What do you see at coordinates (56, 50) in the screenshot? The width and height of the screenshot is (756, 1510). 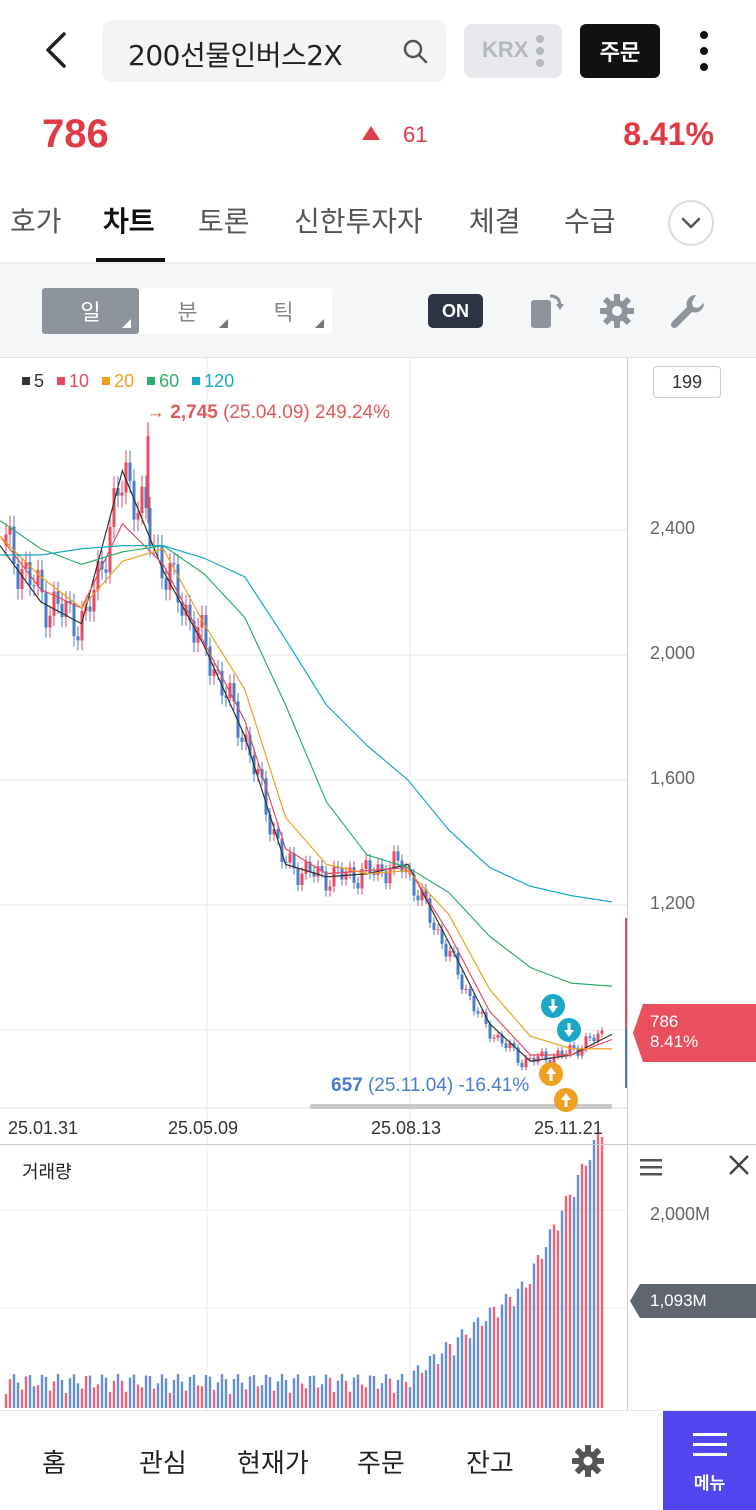 I see `back-button` at bounding box center [56, 50].